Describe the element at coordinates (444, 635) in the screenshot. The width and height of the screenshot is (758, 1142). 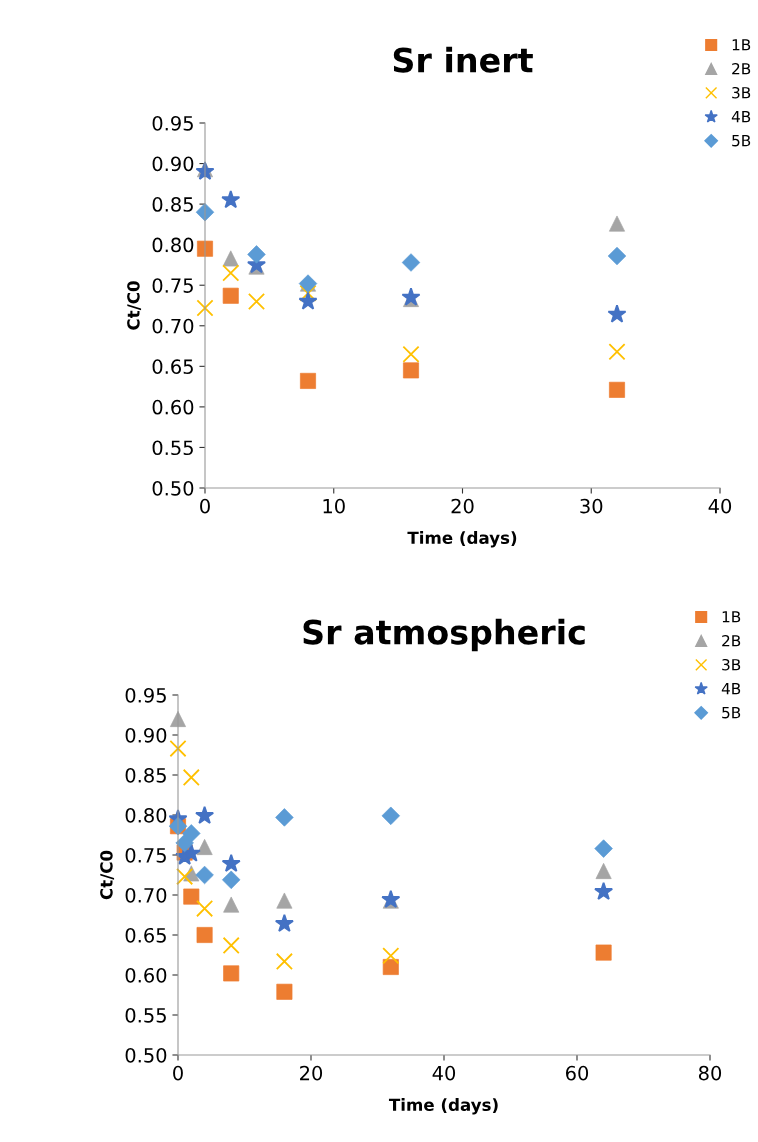
I see `chart-title: Sr atmospheric` at that location.